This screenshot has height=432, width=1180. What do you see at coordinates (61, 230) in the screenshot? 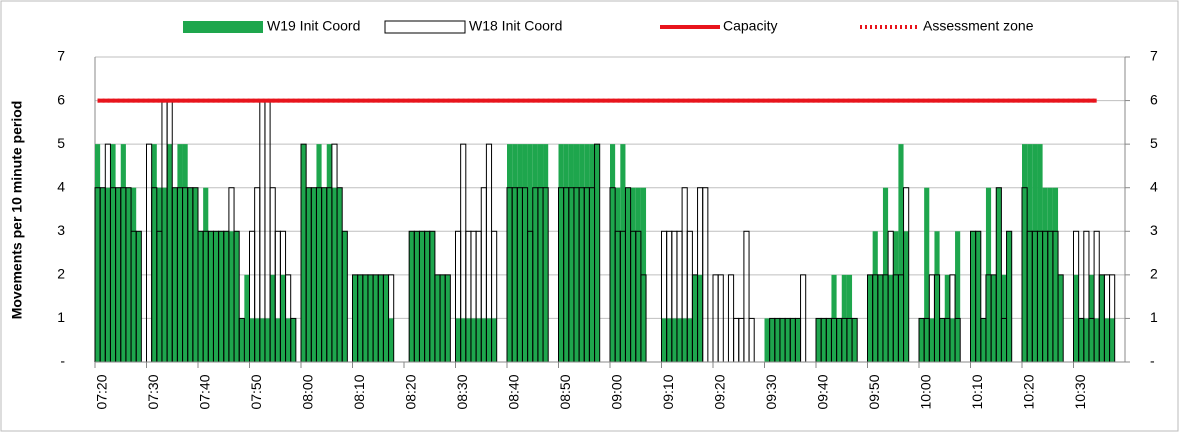
I see `y-tick-label: 3` at bounding box center [61, 230].